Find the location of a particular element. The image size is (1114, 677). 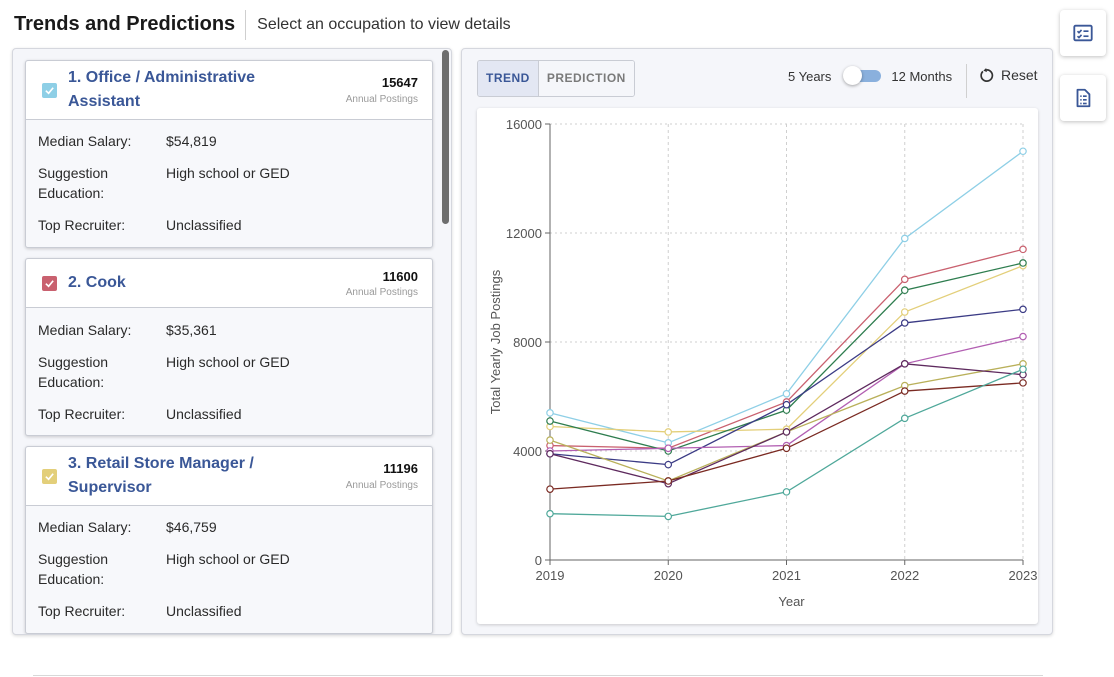

divider is located at coordinates (966, 81).